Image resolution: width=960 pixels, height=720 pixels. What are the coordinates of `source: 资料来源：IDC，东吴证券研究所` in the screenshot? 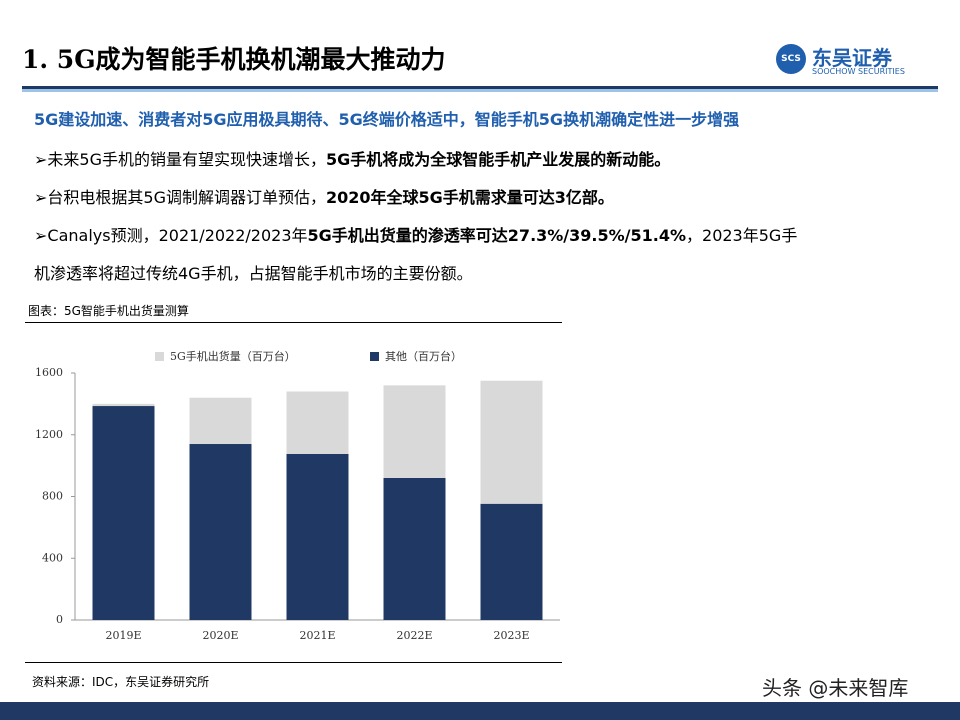 It's located at (121, 682).